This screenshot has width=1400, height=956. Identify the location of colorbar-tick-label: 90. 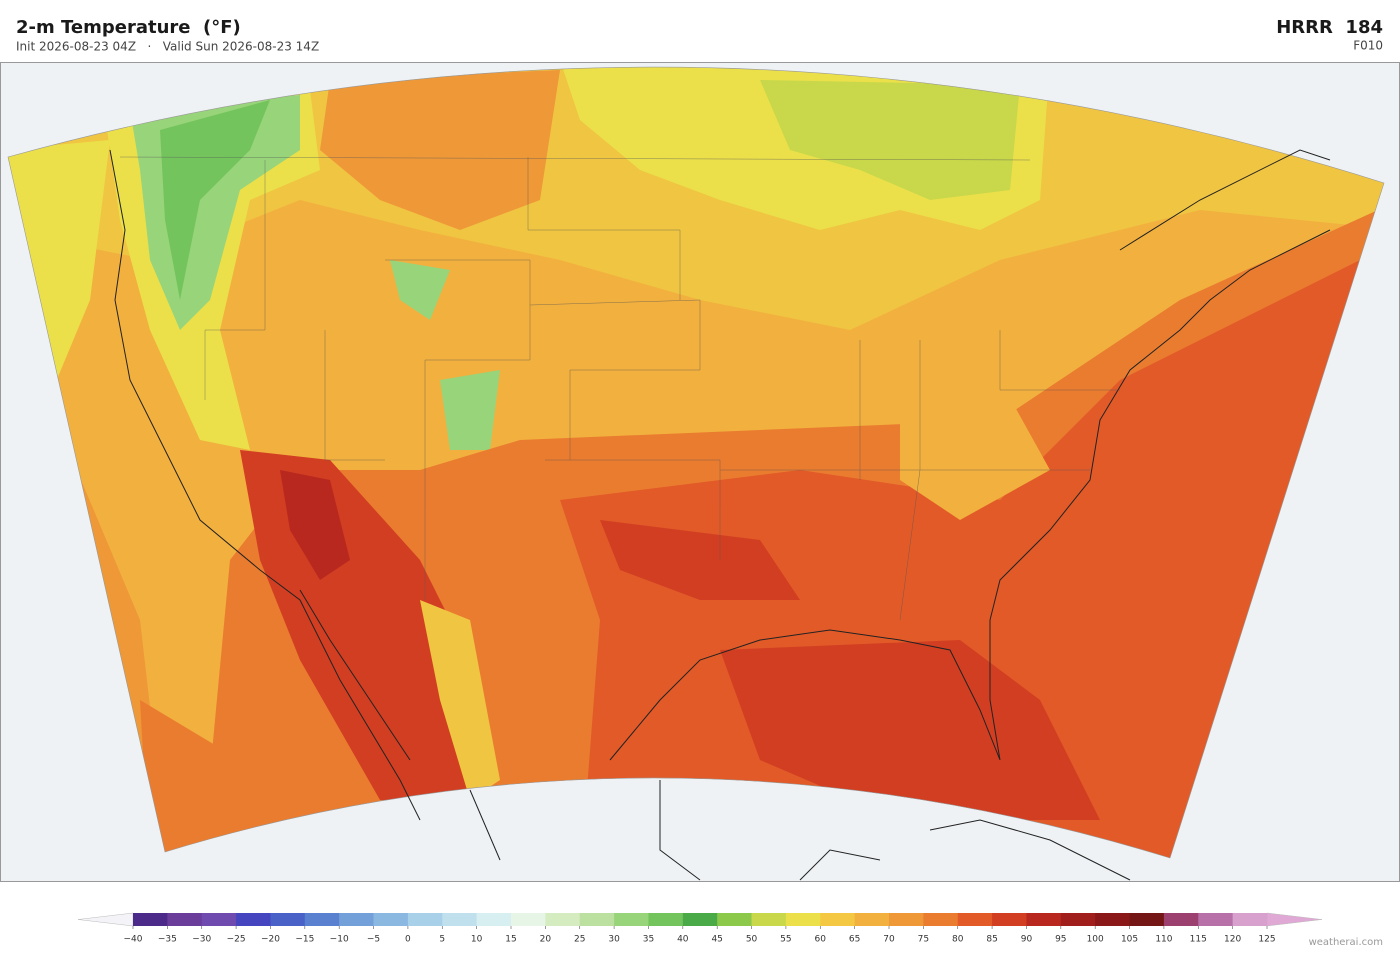
(1027, 940).